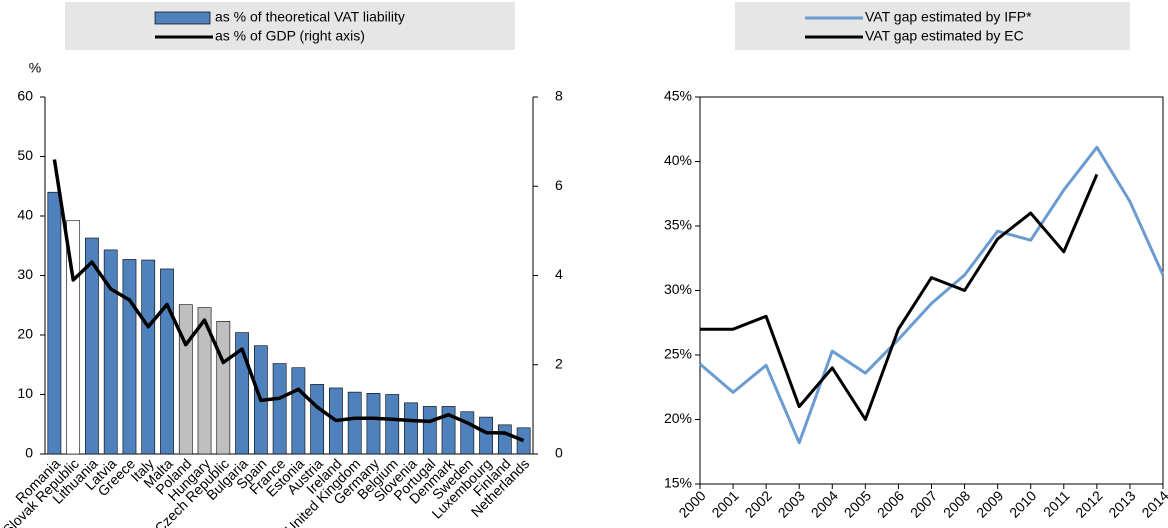  Describe the element at coordinates (1056, 503) in the screenshot. I see `x-tick-label: 2011` at that location.